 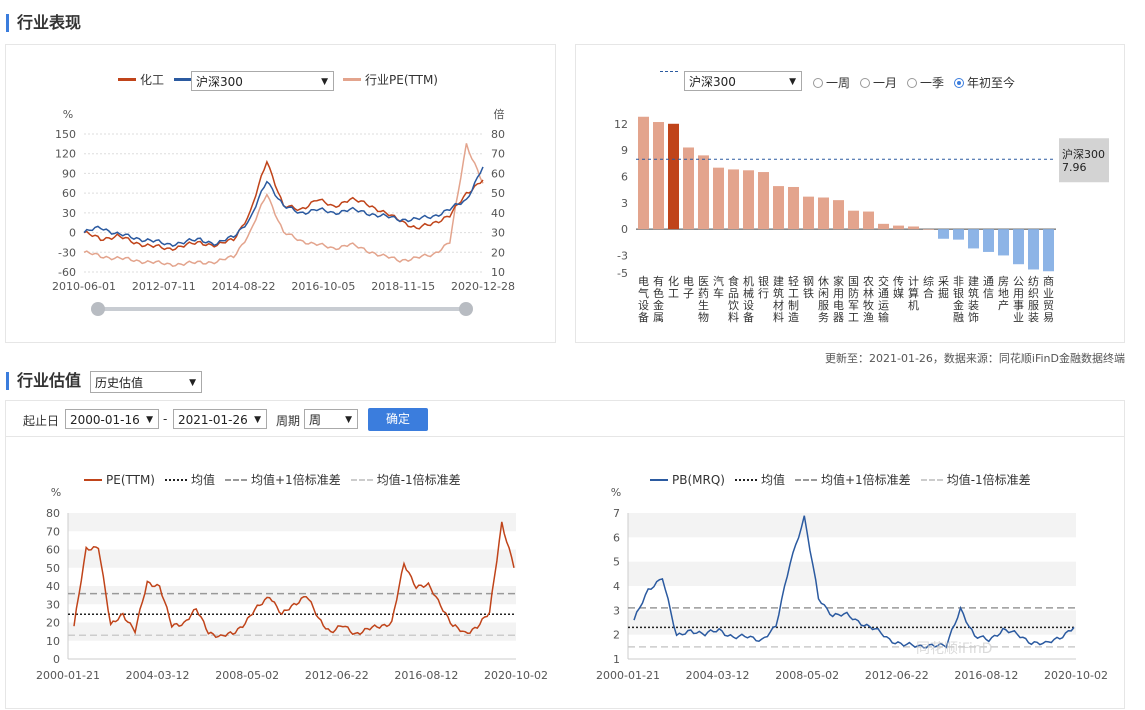 What do you see at coordinates (41, 421) in the screenshot?
I see `range-label: 起止日` at bounding box center [41, 421].